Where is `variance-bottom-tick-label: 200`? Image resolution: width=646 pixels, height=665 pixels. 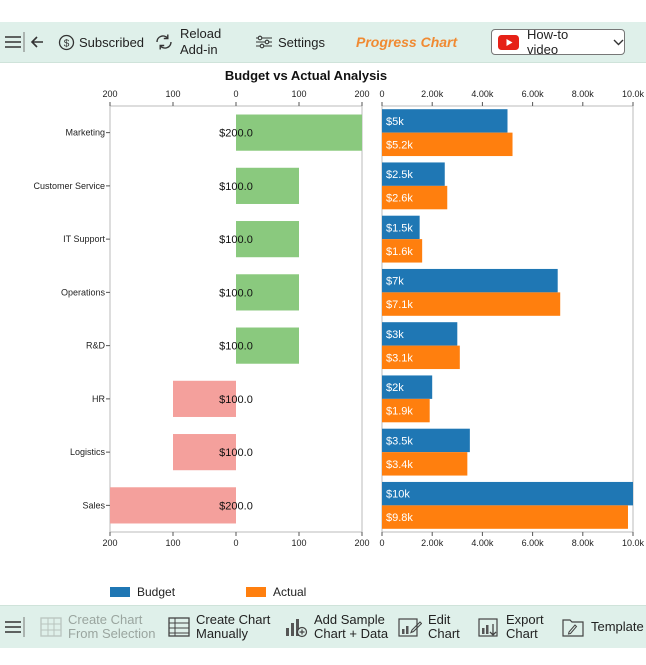
variance-bottom-tick-label: 200 is located at coordinates (109, 543).